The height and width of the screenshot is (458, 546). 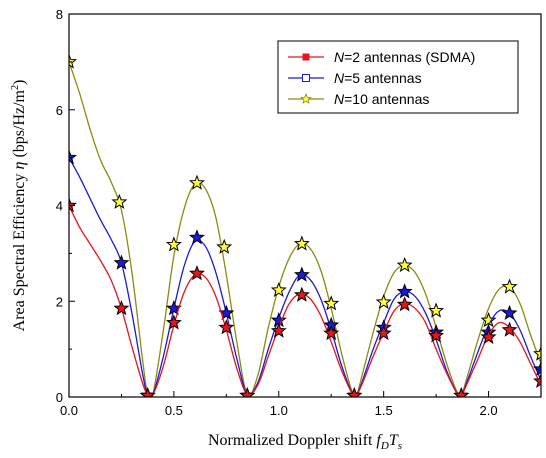 What do you see at coordinates (174, 410) in the screenshot?
I see `x-tick-label: 0.5` at bounding box center [174, 410].